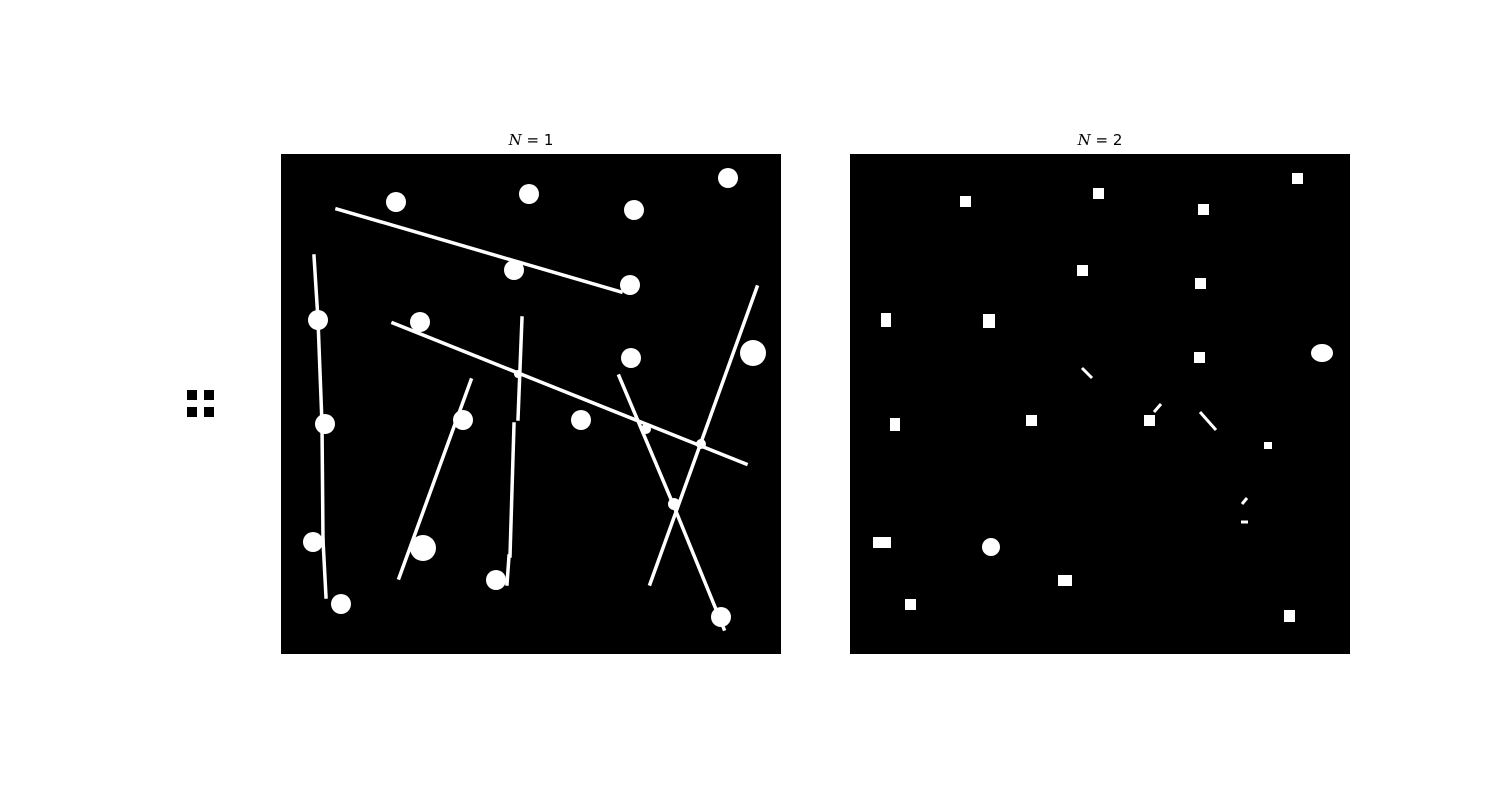 Image resolution: width=1500 pixels, height=800 pixels. I want to click on panel-title-right: N = 2, so click(1100, 140).